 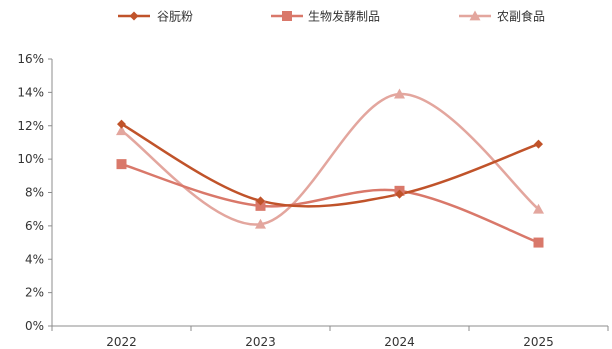 What do you see at coordinates (399, 342) in the screenshot?
I see `x-tick-label: 2024` at bounding box center [399, 342].